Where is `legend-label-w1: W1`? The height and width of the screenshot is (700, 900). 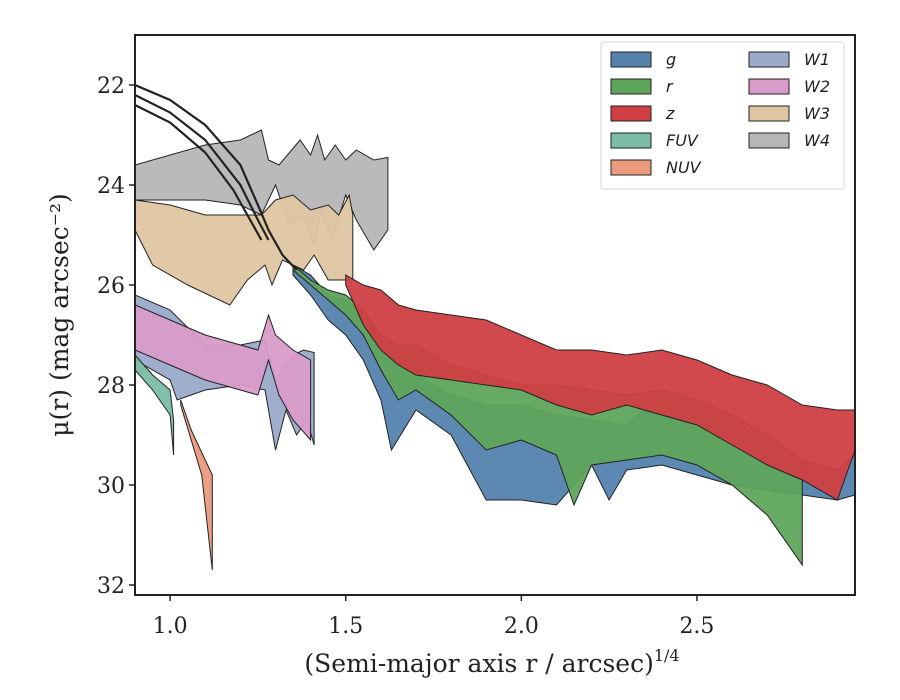
legend-label-w1: W1 is located at coordinates (817, 59).